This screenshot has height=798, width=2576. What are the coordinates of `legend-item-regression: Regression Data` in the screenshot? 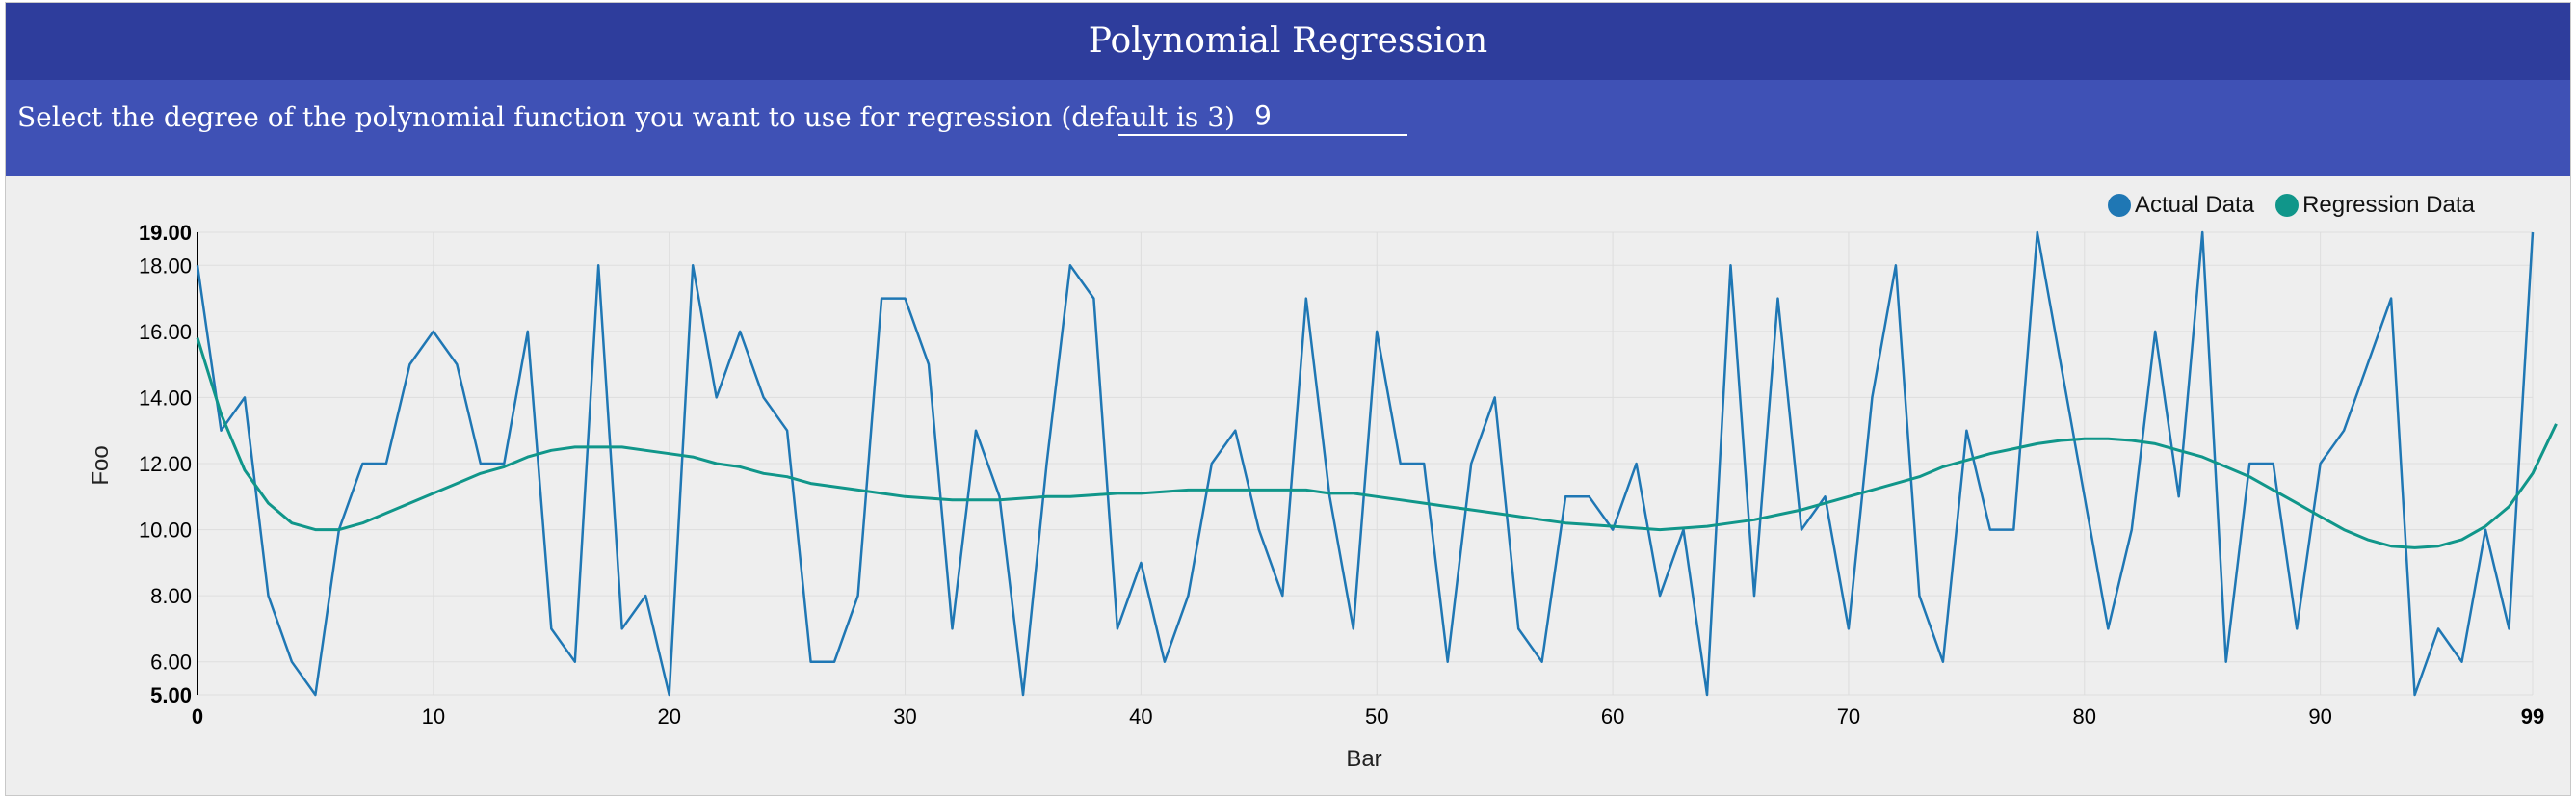 It's located at (2375, 205).